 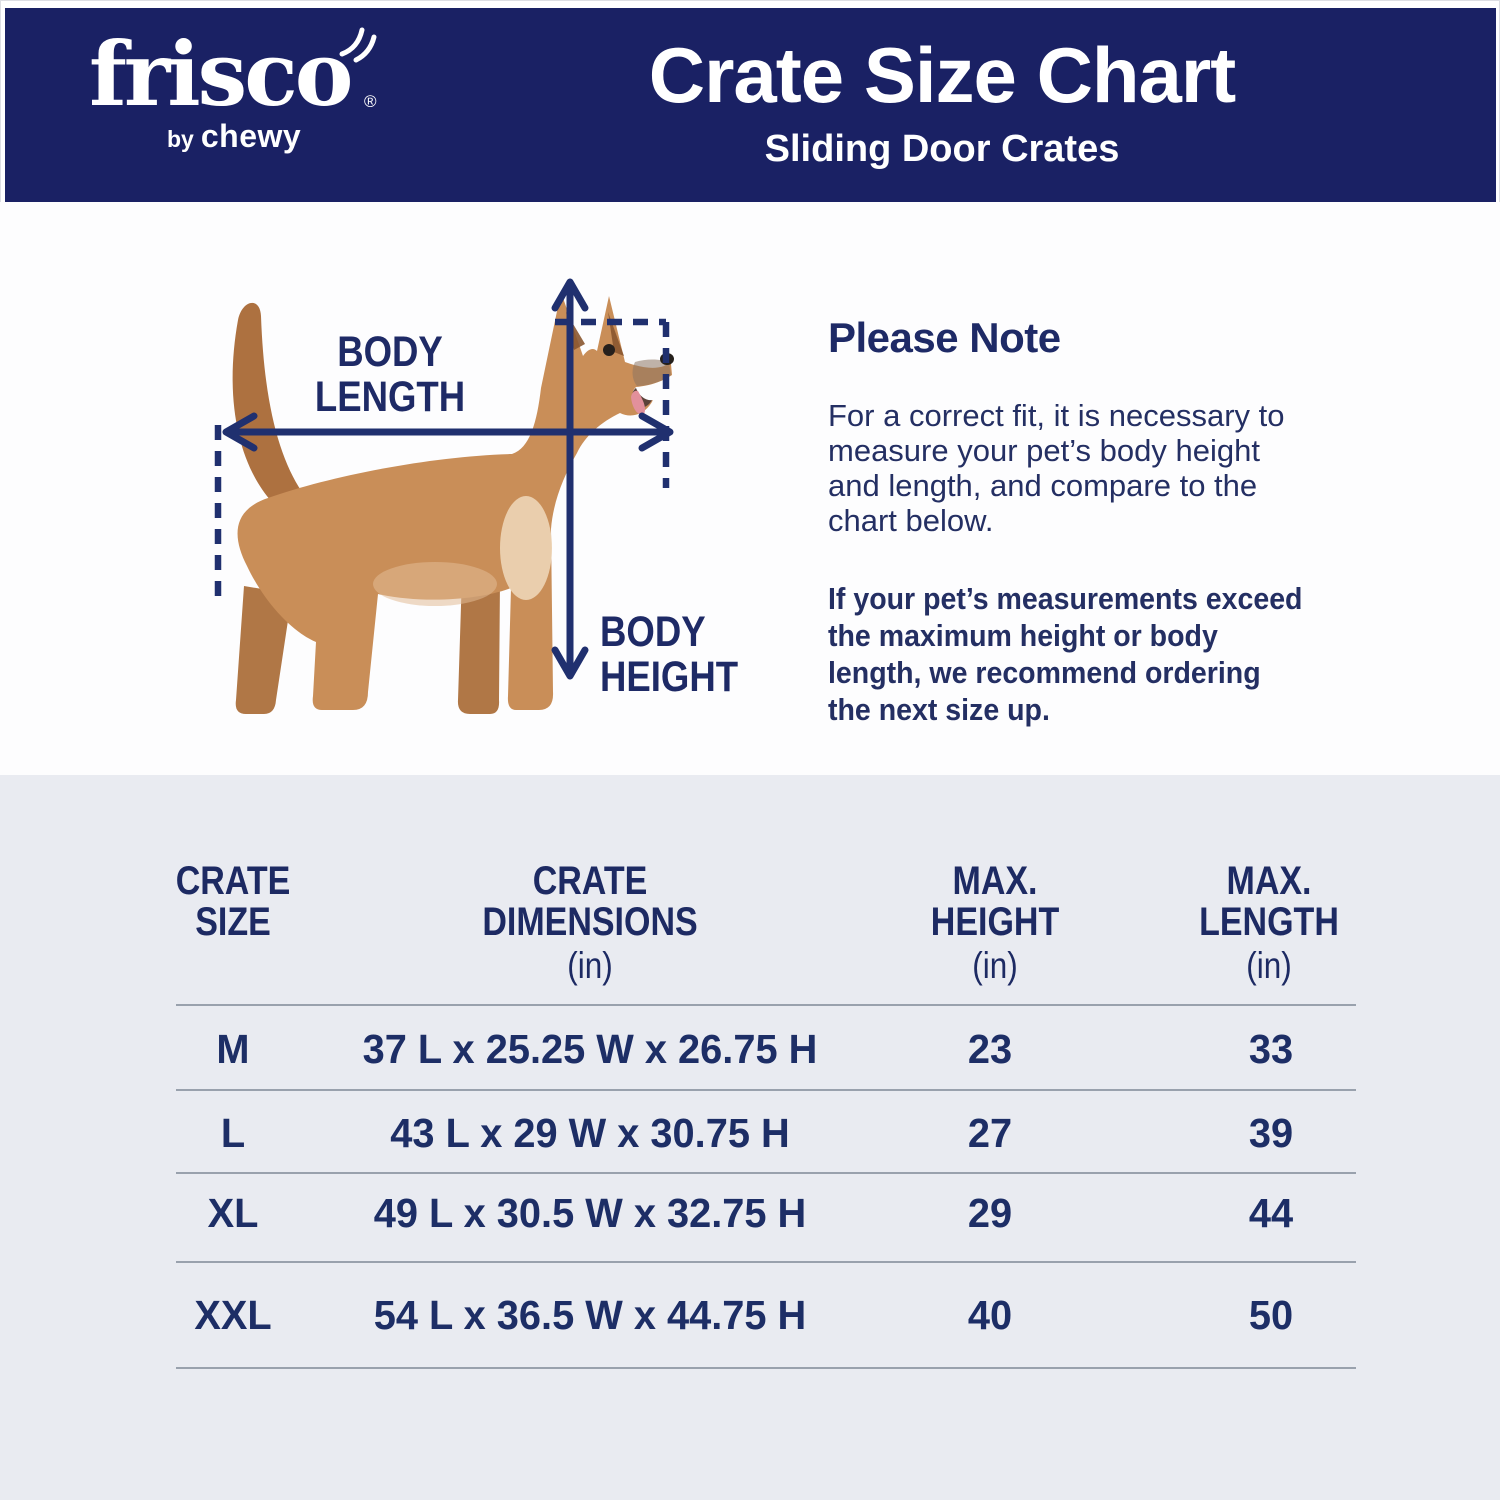 I want to click on table-row-m-max-height: 23, so click(x=990, y=1049).